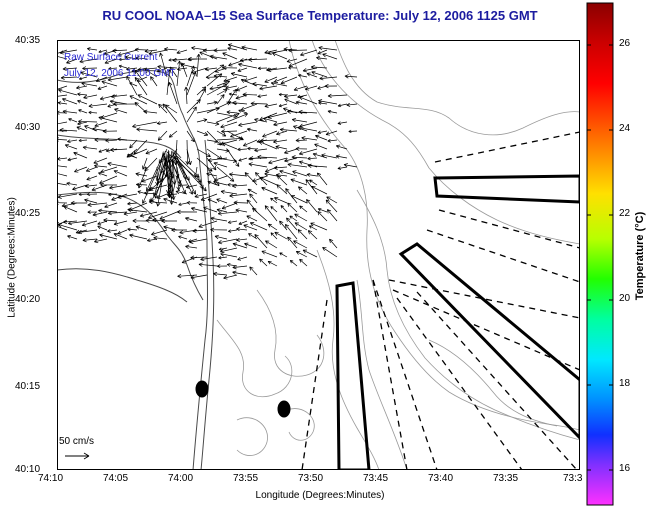 This screenshot has width=651, height=511. What do you see at coordinates (625, 383) in the screenshot?
I see `colorbar-tick-label: 18` at bounding box center [625, 383].